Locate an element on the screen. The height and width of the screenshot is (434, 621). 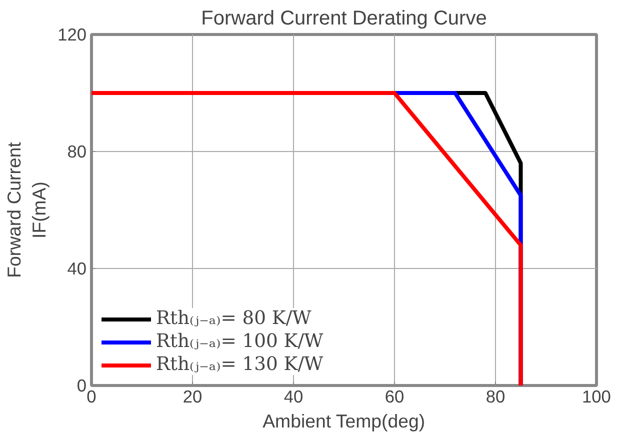
x-tick-label: 80 is located at coordinates (496, 396).